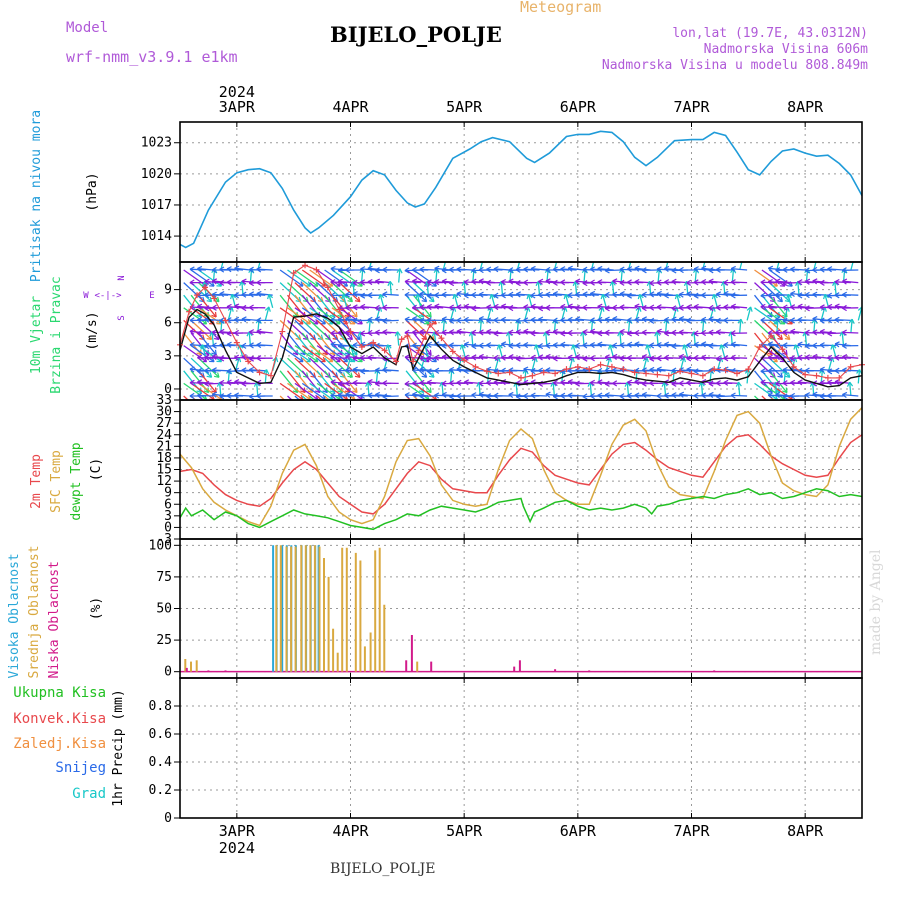  Describe the element at coordinates (164, 470) in the screenshot. I see `y-tick-label: 15` at that location.